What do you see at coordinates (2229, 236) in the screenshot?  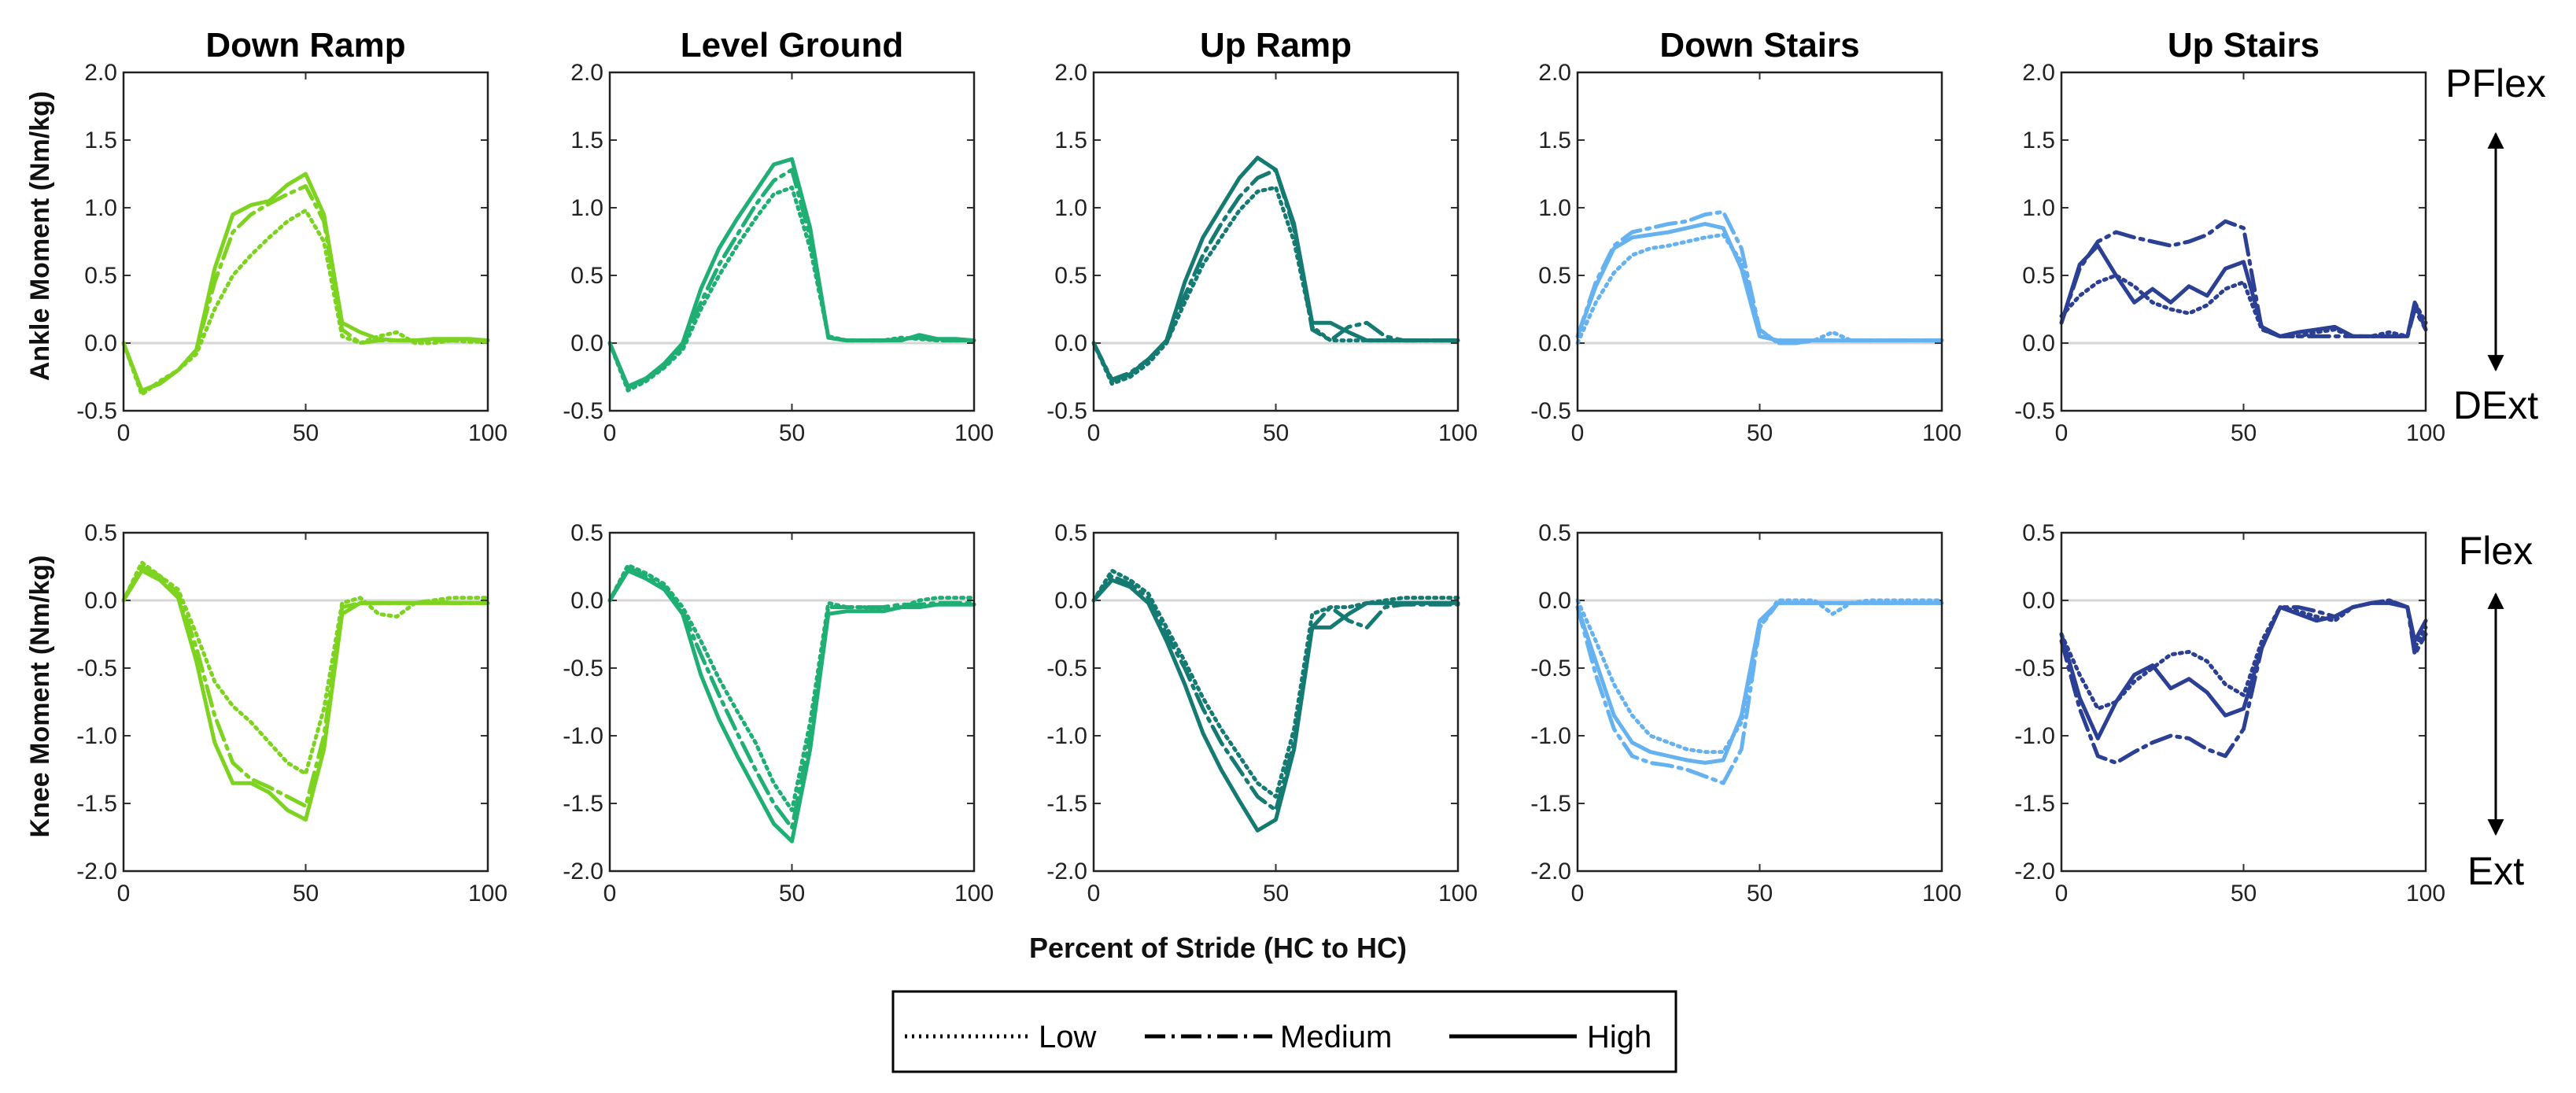 I see `ankle-up-stairs-panel: Up Stairs 2.0 1.5 1.0 0.5 0.0 -0.50 50 100` at bounding box center [2229, 236].